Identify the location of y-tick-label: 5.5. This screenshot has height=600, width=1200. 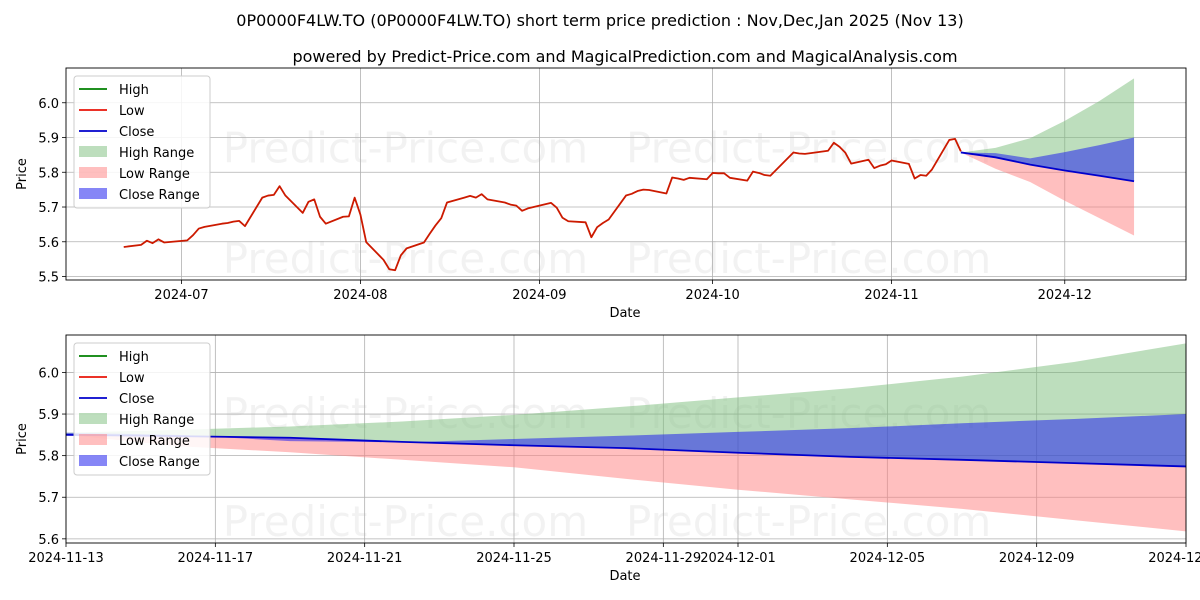
(48, 278).